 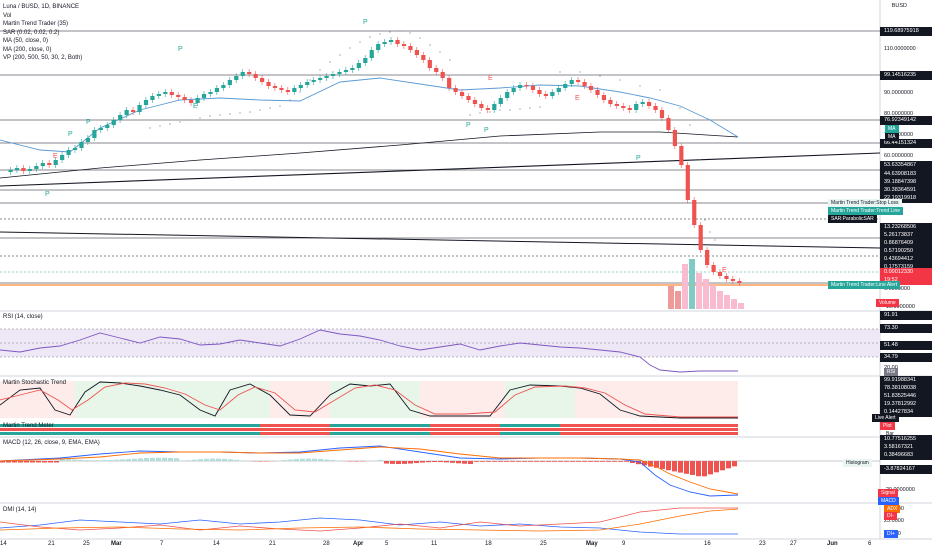 I want to click on indicator-legend-3: MA (200, close, 0), so click(x=27, y=49).